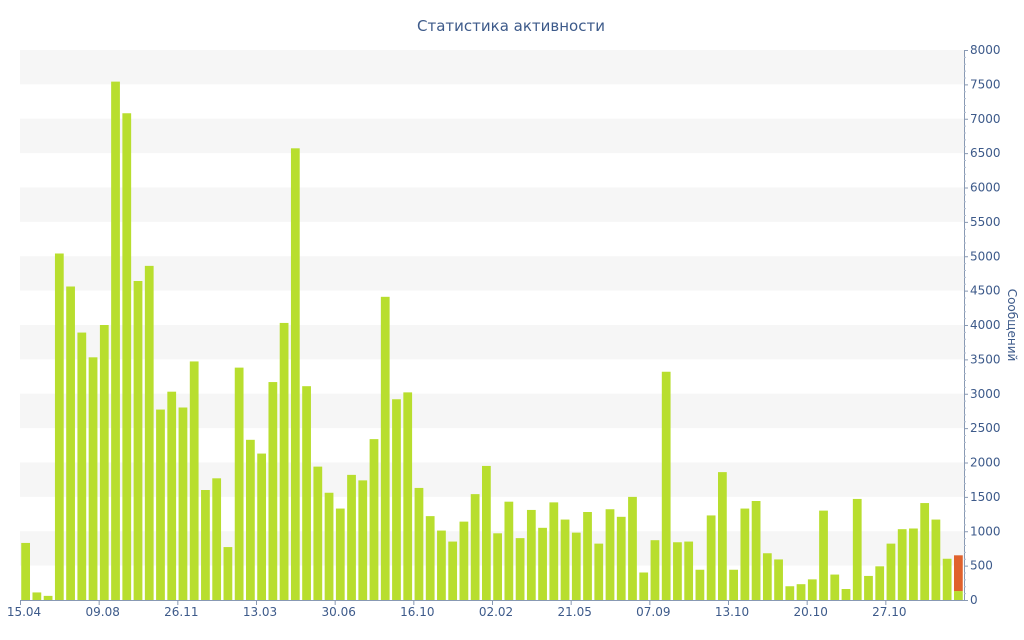 Image resolution: width=1024 pixels, height=640 pixels. I want to click on y-tick-label: 4000, so click(985, 325).